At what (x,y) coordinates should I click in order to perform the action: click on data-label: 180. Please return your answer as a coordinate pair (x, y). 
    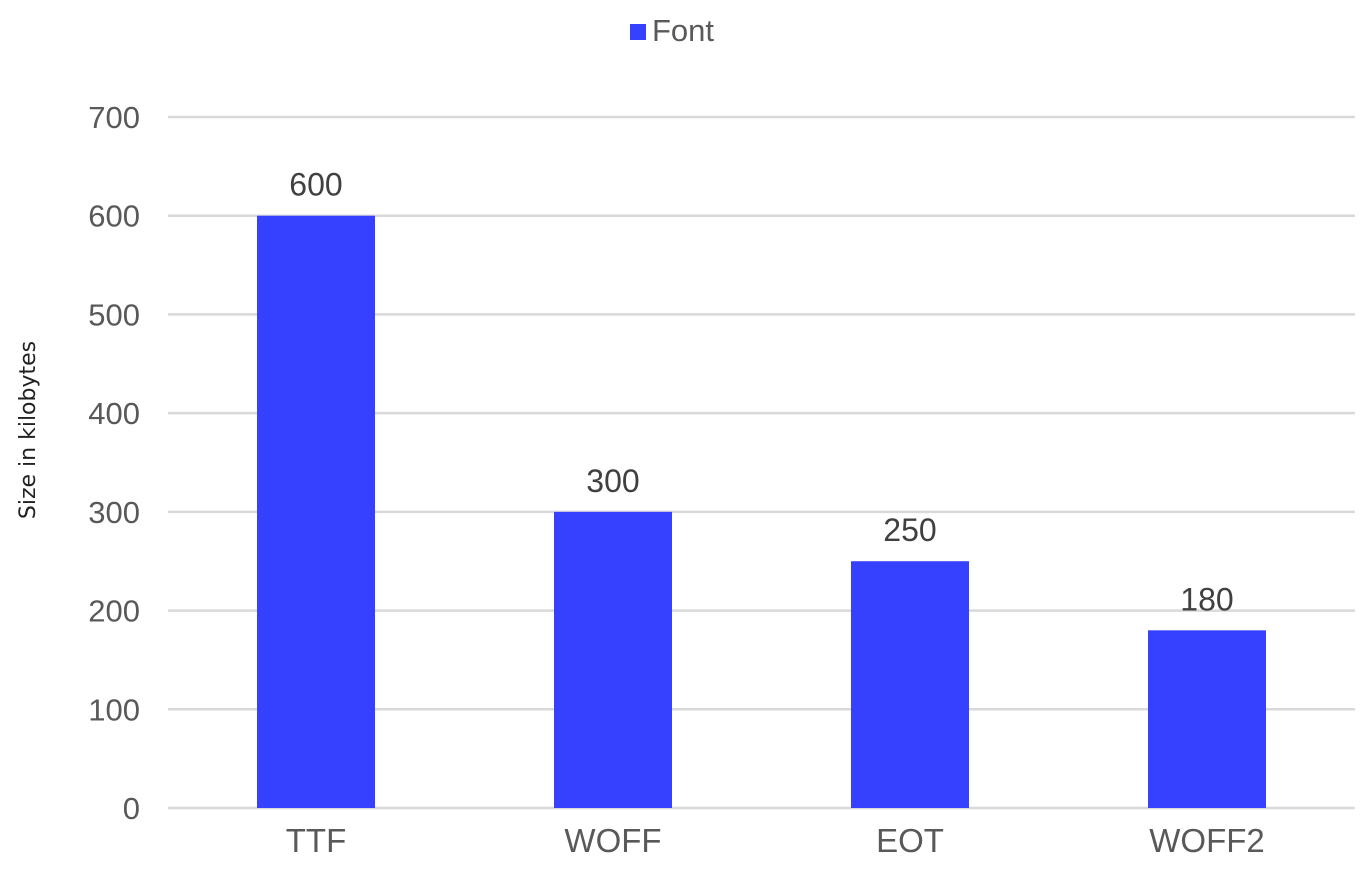
    Looking at the image, I should click on (1206, 599).